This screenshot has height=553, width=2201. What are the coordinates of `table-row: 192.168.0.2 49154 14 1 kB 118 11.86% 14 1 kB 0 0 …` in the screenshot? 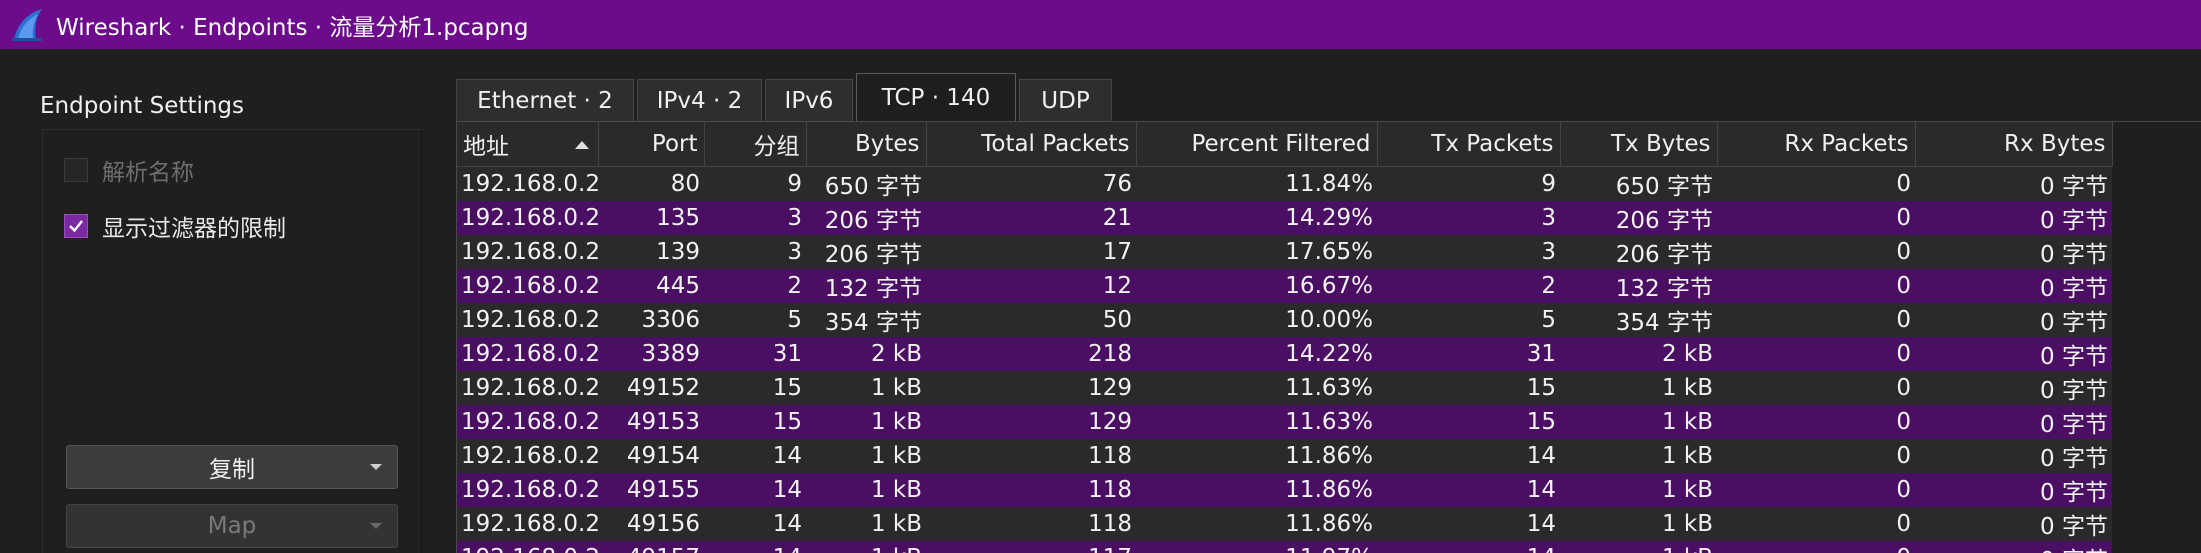 It's located at (1284, 455).